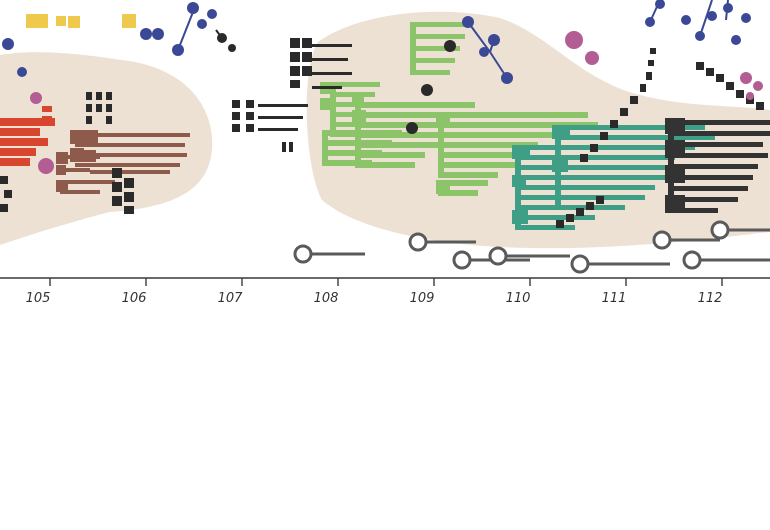  I want to click on axis-tick-label: 106, so click(134, 298).